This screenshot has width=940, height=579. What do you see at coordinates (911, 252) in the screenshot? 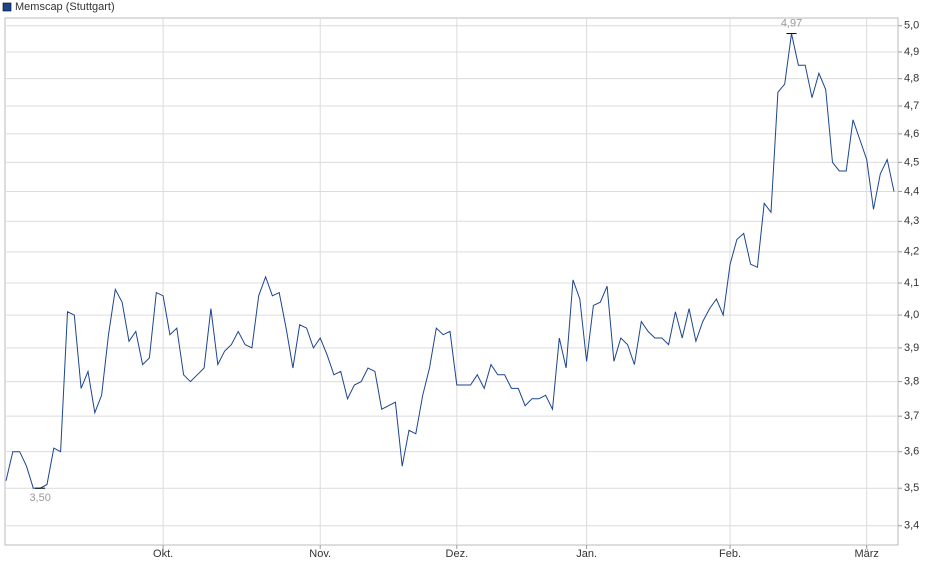
I see `y-tick-label: 4,2` at bounding box center [911, 252].